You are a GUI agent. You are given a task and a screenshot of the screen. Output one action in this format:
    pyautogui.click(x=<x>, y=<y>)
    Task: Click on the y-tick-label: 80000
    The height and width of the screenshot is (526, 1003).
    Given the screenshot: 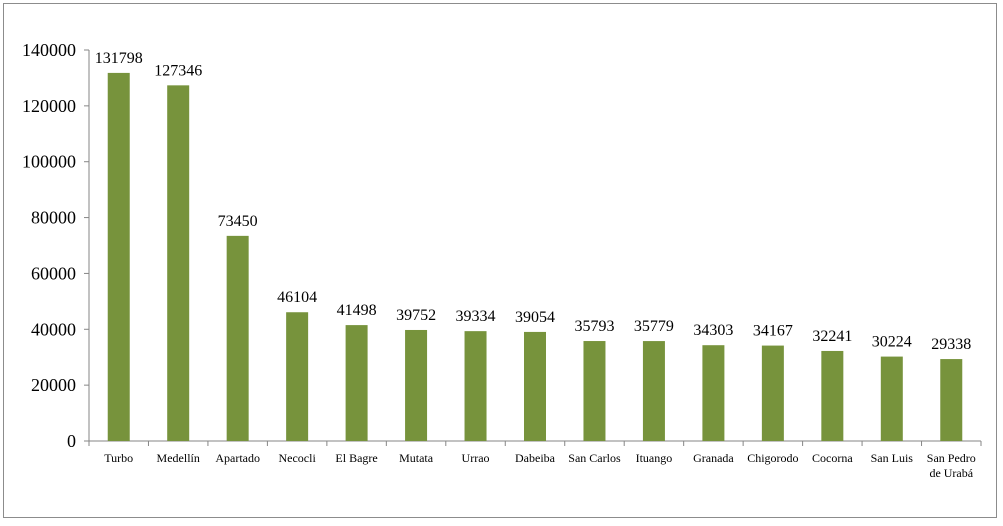 What is the action you would take?
    pyautogui.click(x=53, y=218)
    